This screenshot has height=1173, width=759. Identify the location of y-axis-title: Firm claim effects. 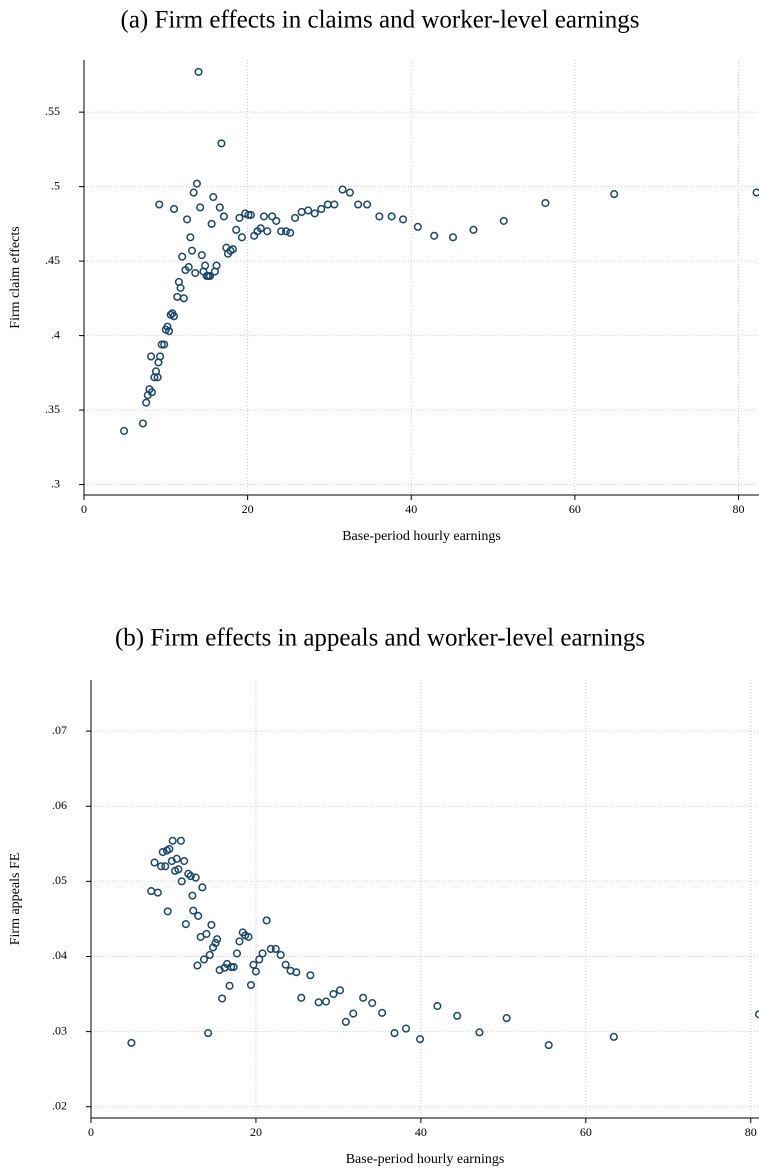
(15, 277).